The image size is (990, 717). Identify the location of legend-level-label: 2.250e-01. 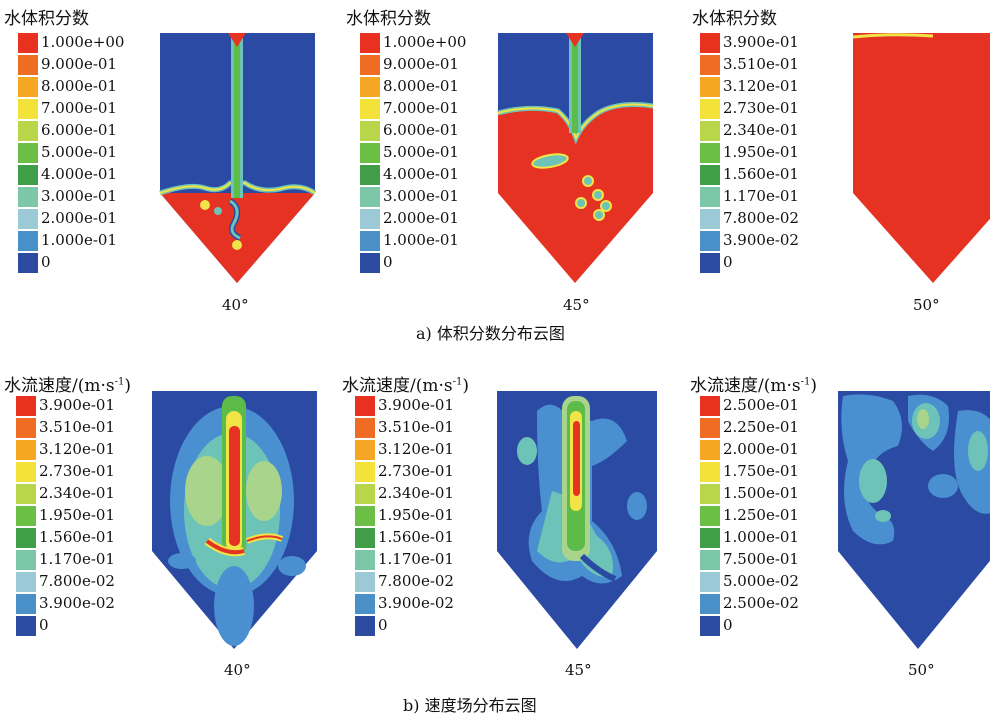
(761, 427).